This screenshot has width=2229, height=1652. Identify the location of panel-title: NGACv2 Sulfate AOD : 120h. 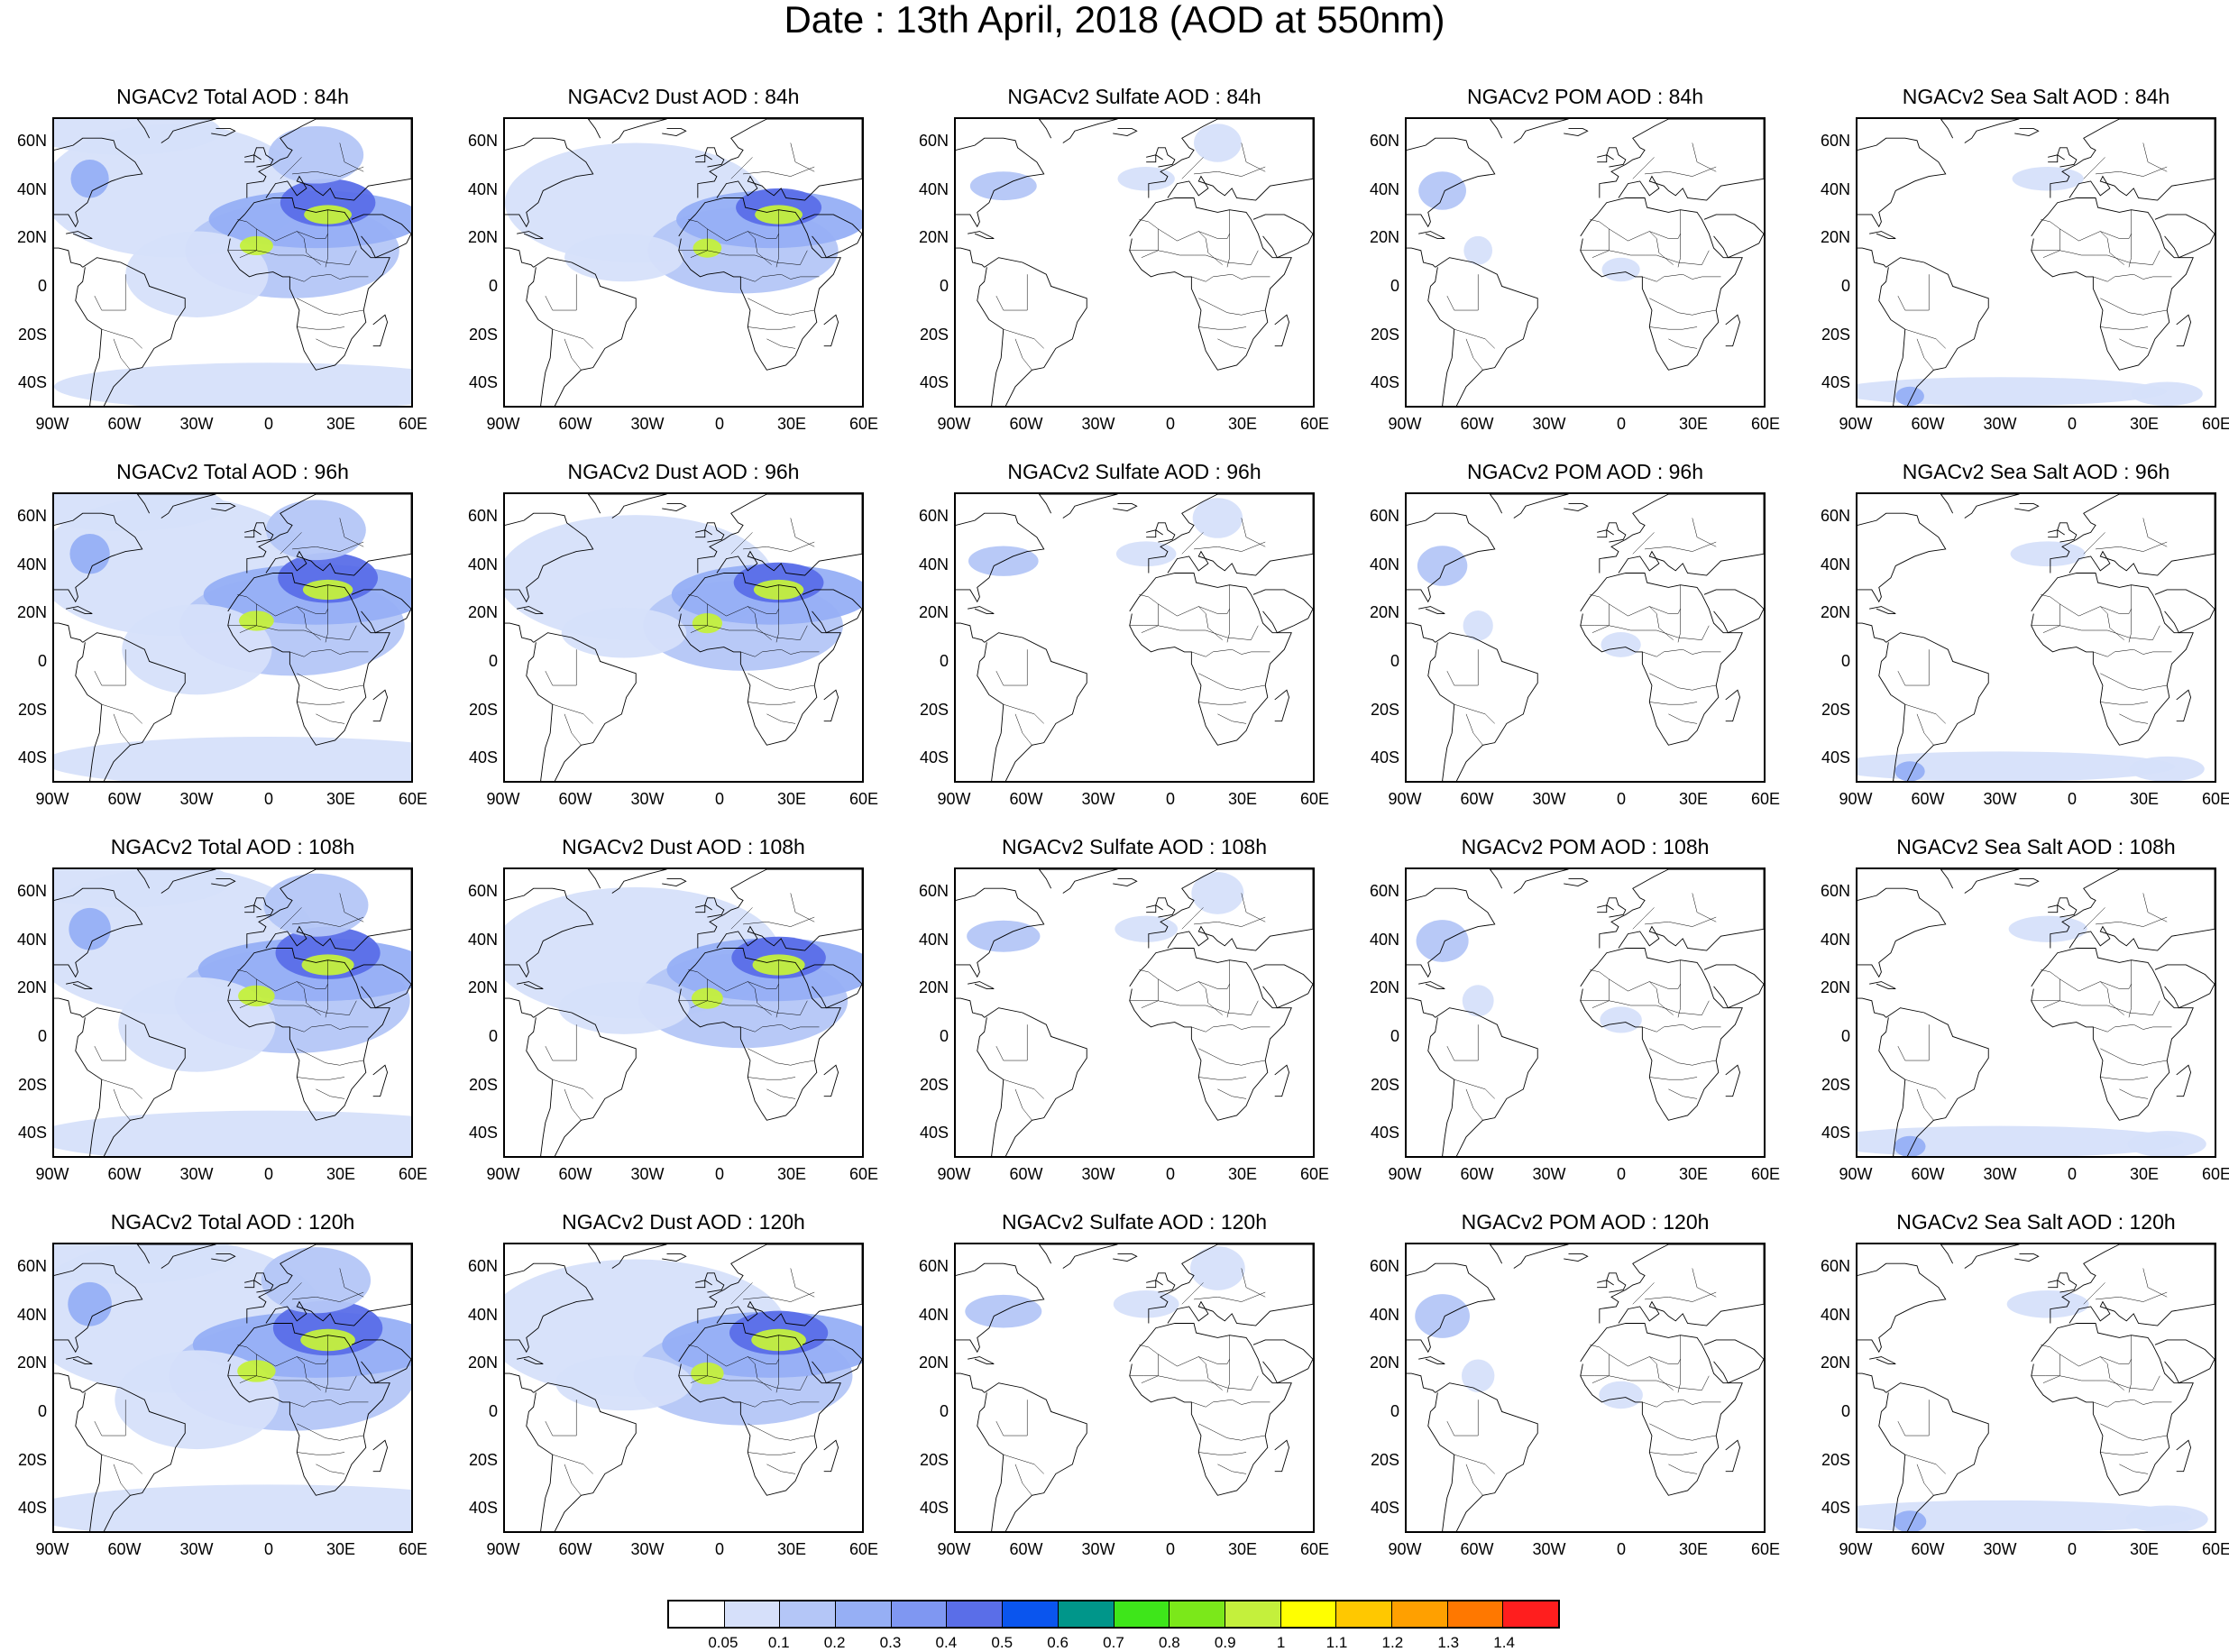
(1134, 1222).